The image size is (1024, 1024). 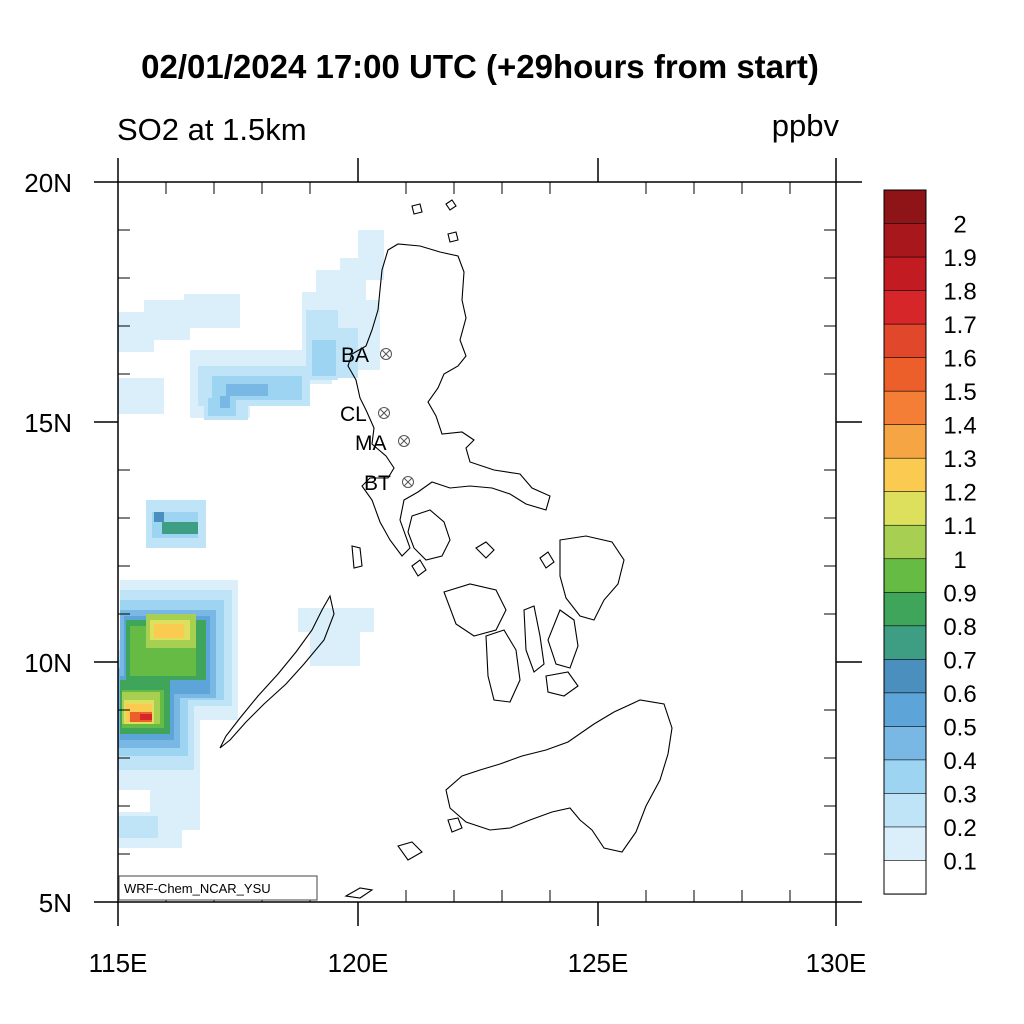 What do you see at coordinates (277, 671) in the screenshot?
I see `palawan-coastline` at bounding box center [277, 671].